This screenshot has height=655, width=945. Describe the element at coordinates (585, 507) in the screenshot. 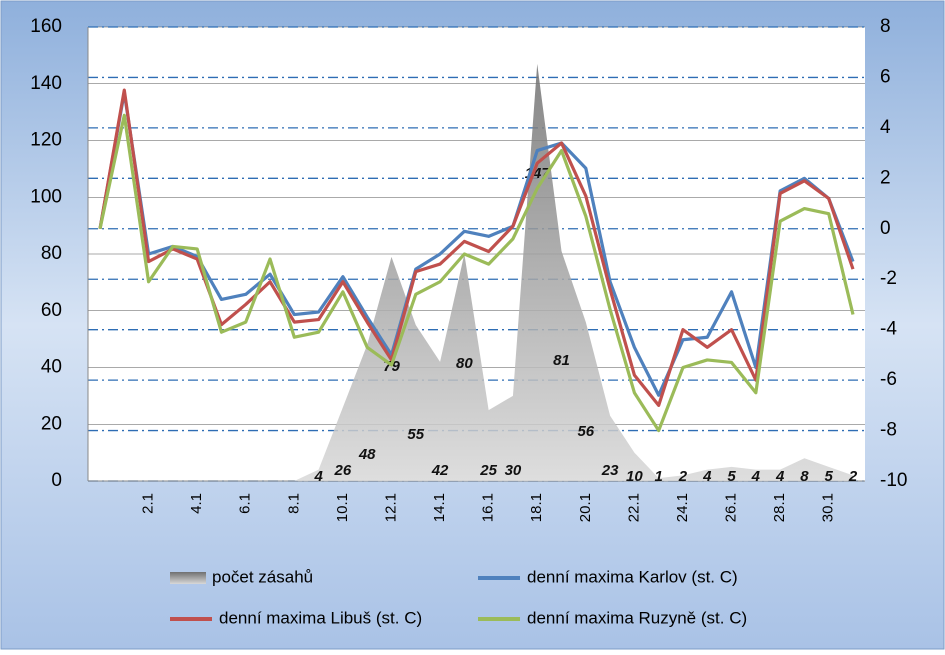

I see `x-tick-label: 20.1` at that location.